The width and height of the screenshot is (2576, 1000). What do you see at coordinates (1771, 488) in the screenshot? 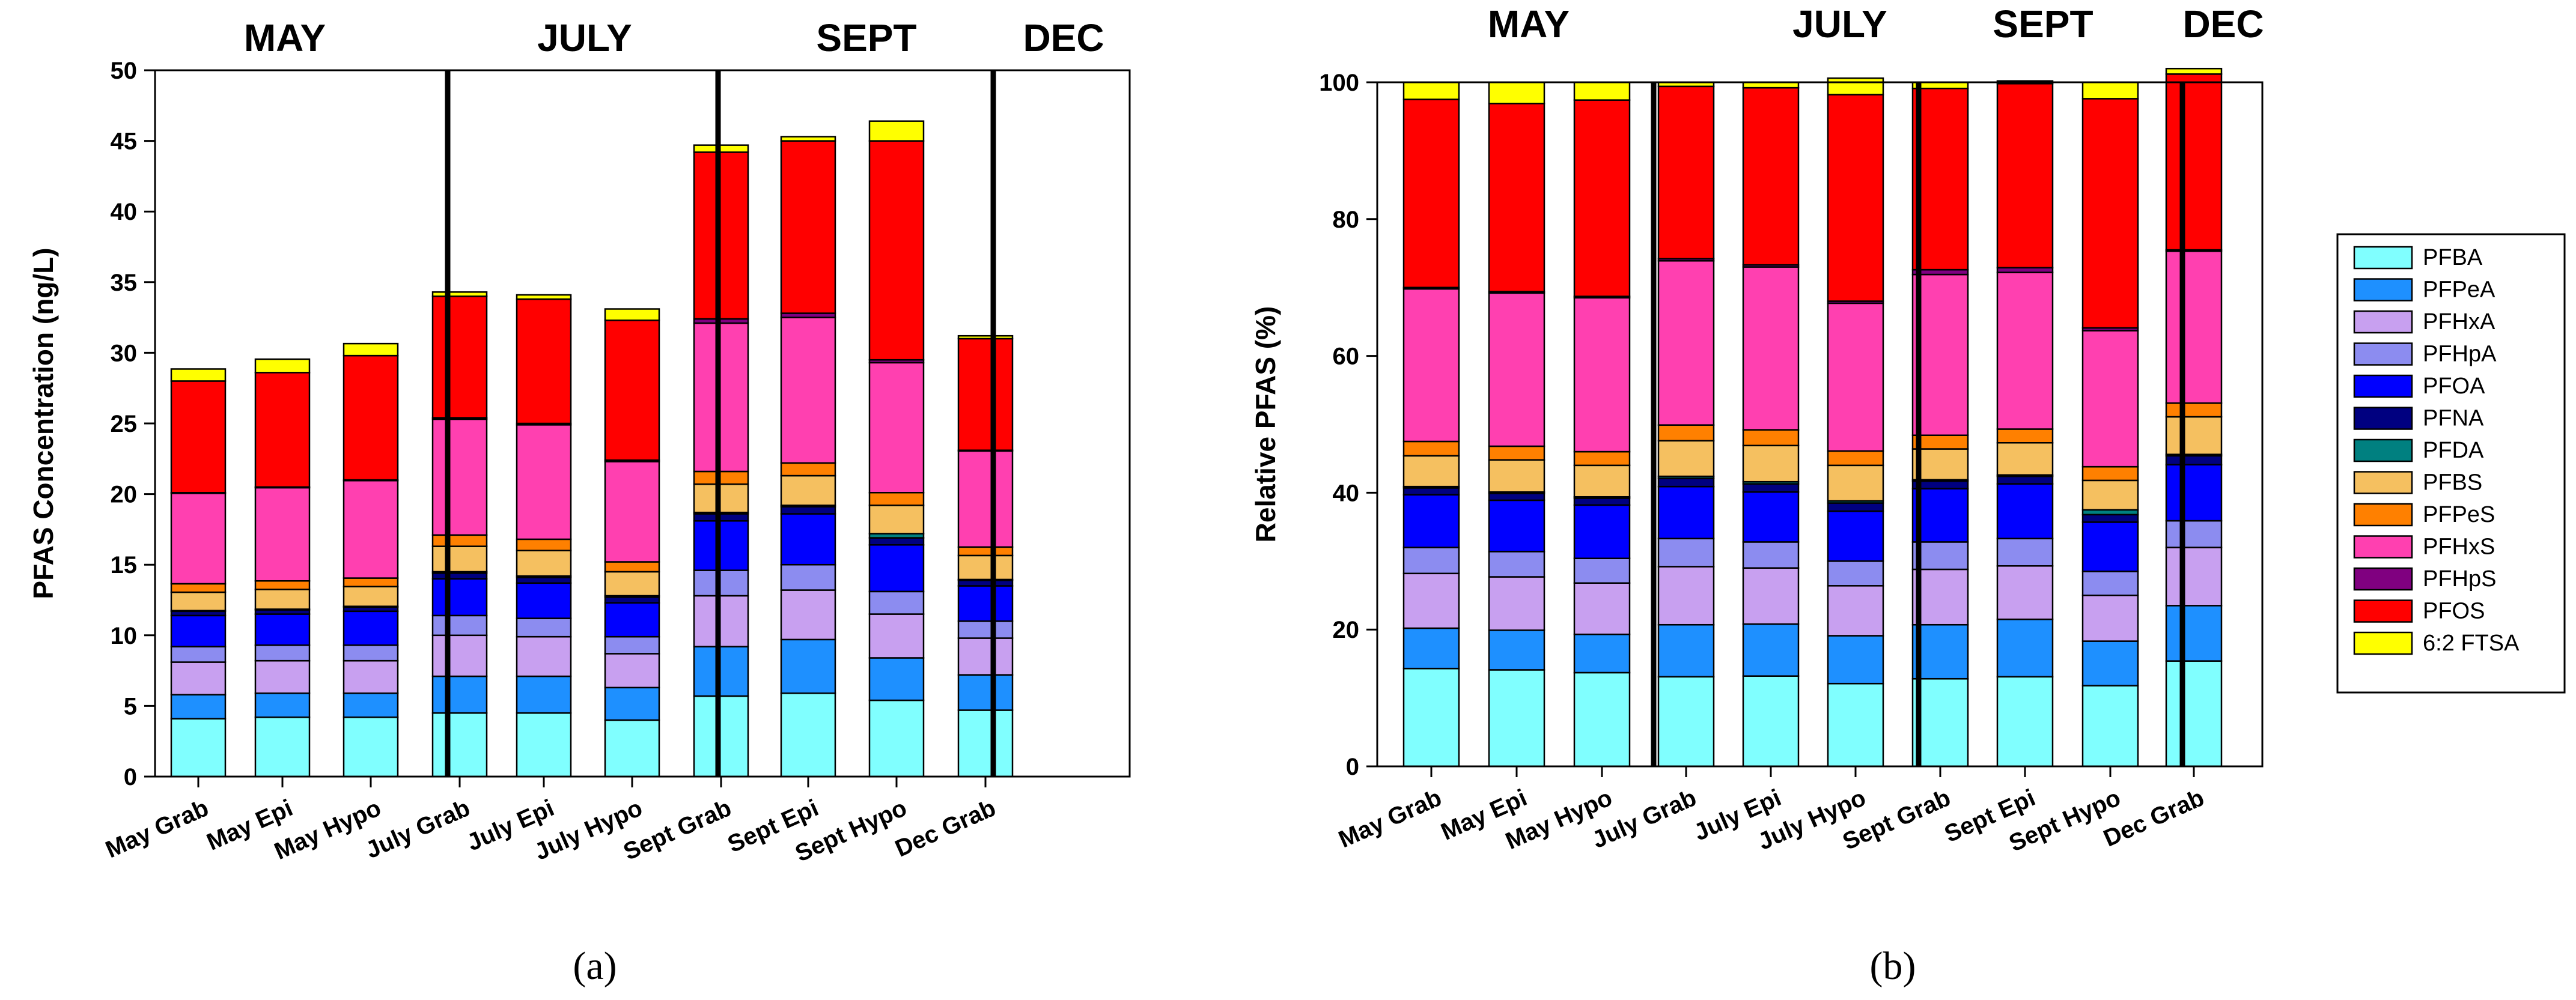
I see `panel-b-bar-july-epi-pfna` at bounding box center [1771, 488].